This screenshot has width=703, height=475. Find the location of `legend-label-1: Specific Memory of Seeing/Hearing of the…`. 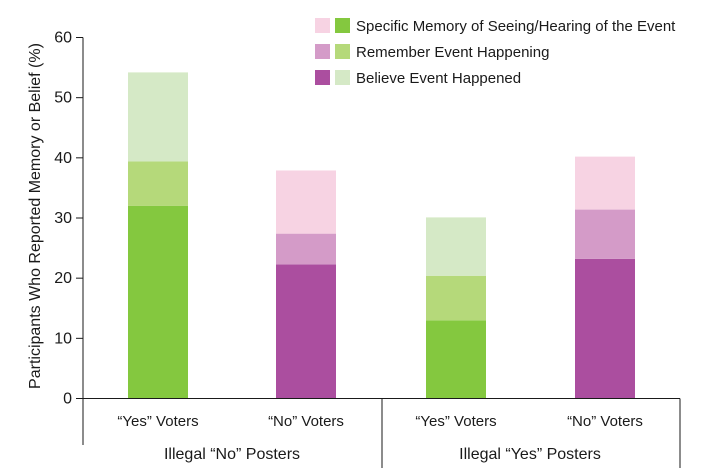

legend-label-1: Specific Memory of Seeing/Hearing of the… is located at coordinates (516, 26).